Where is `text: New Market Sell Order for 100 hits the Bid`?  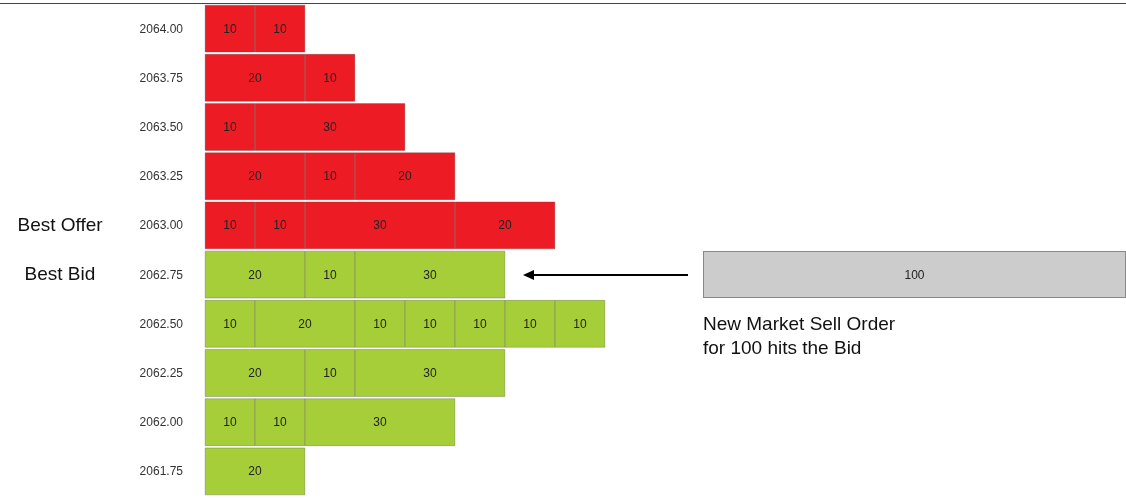
text: New Market Sell Order for 100 hits the Bid is located at coordinates (799, 336).